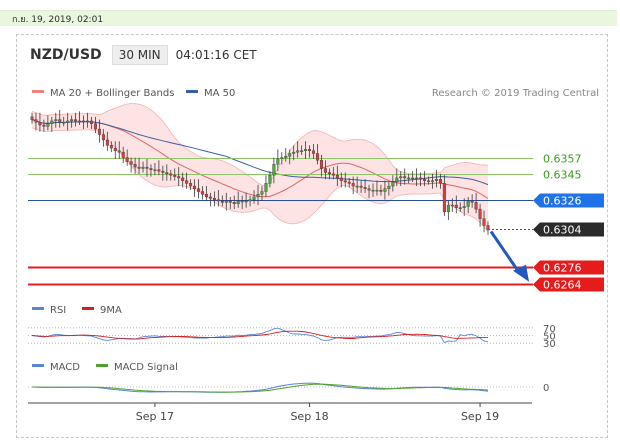  I want to click on ma20-legend-label: MA 20 + Bollinger Bands, so click(112, 93).